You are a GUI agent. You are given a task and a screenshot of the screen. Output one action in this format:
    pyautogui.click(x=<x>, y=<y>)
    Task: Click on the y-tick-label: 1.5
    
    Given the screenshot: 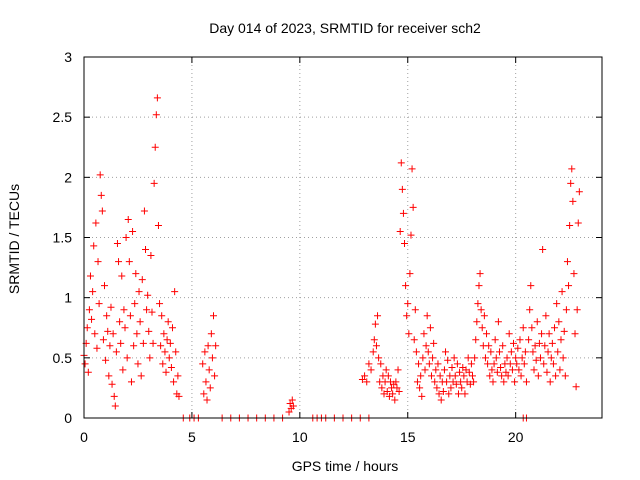 What is the action you would take?
    pyautogui.click(x=63, y=238)
    